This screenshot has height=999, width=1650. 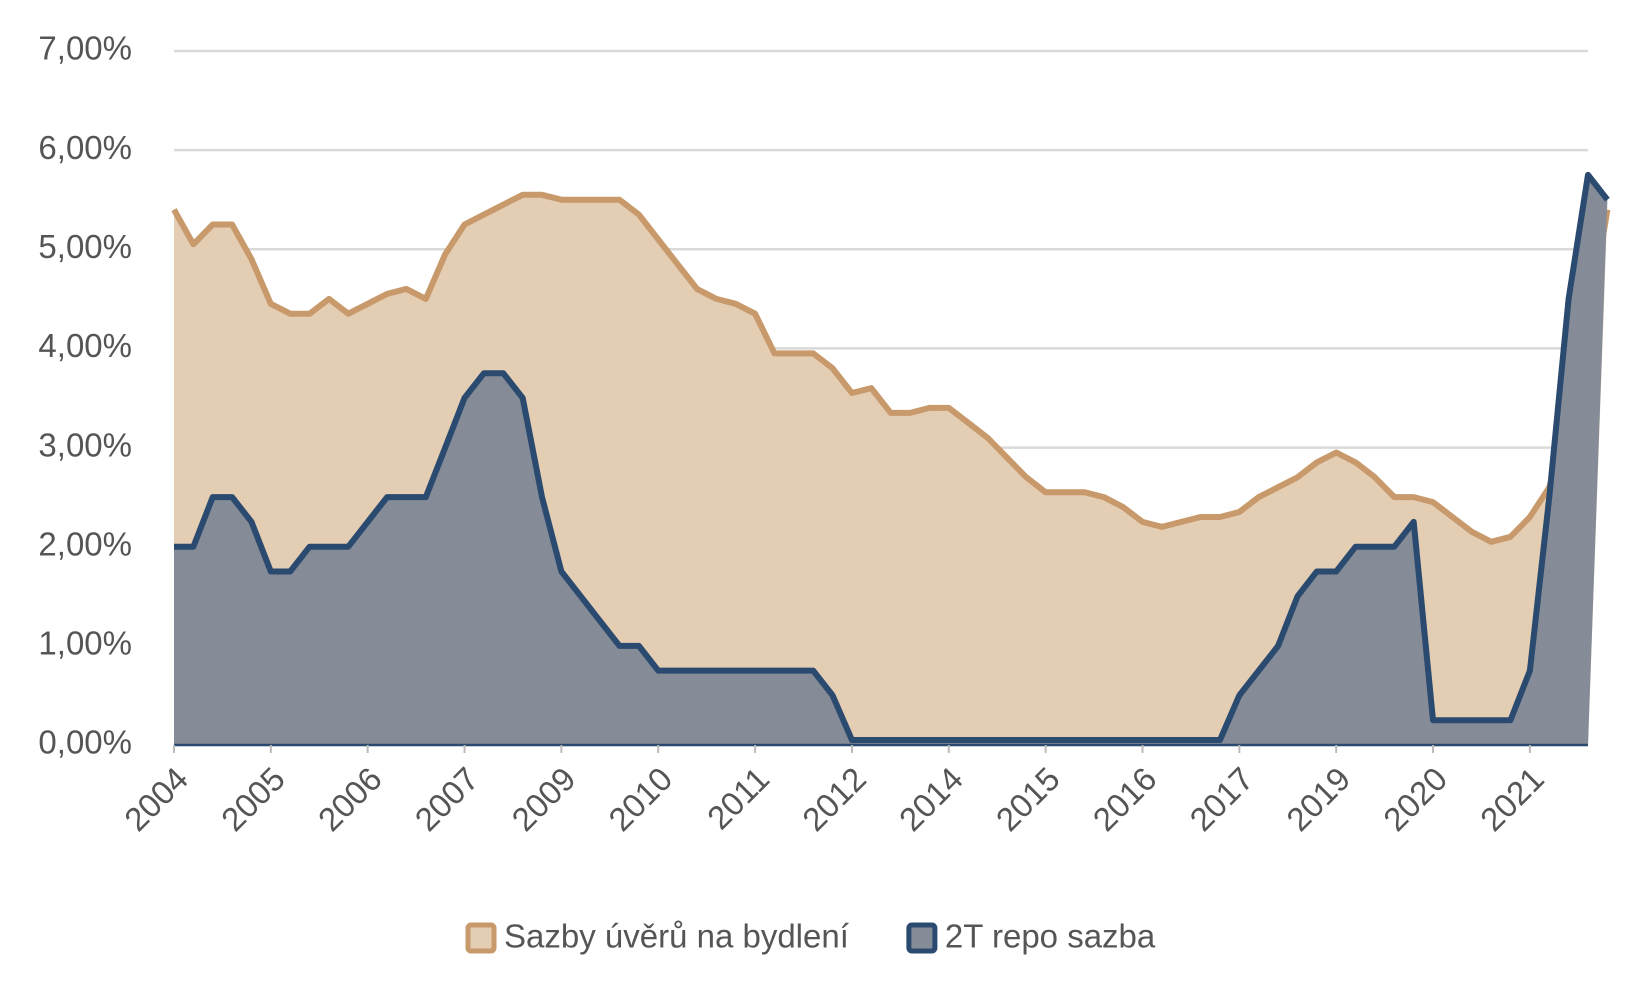 I want to click on x-tick-label: 2021, so click(x=1512, y=799).